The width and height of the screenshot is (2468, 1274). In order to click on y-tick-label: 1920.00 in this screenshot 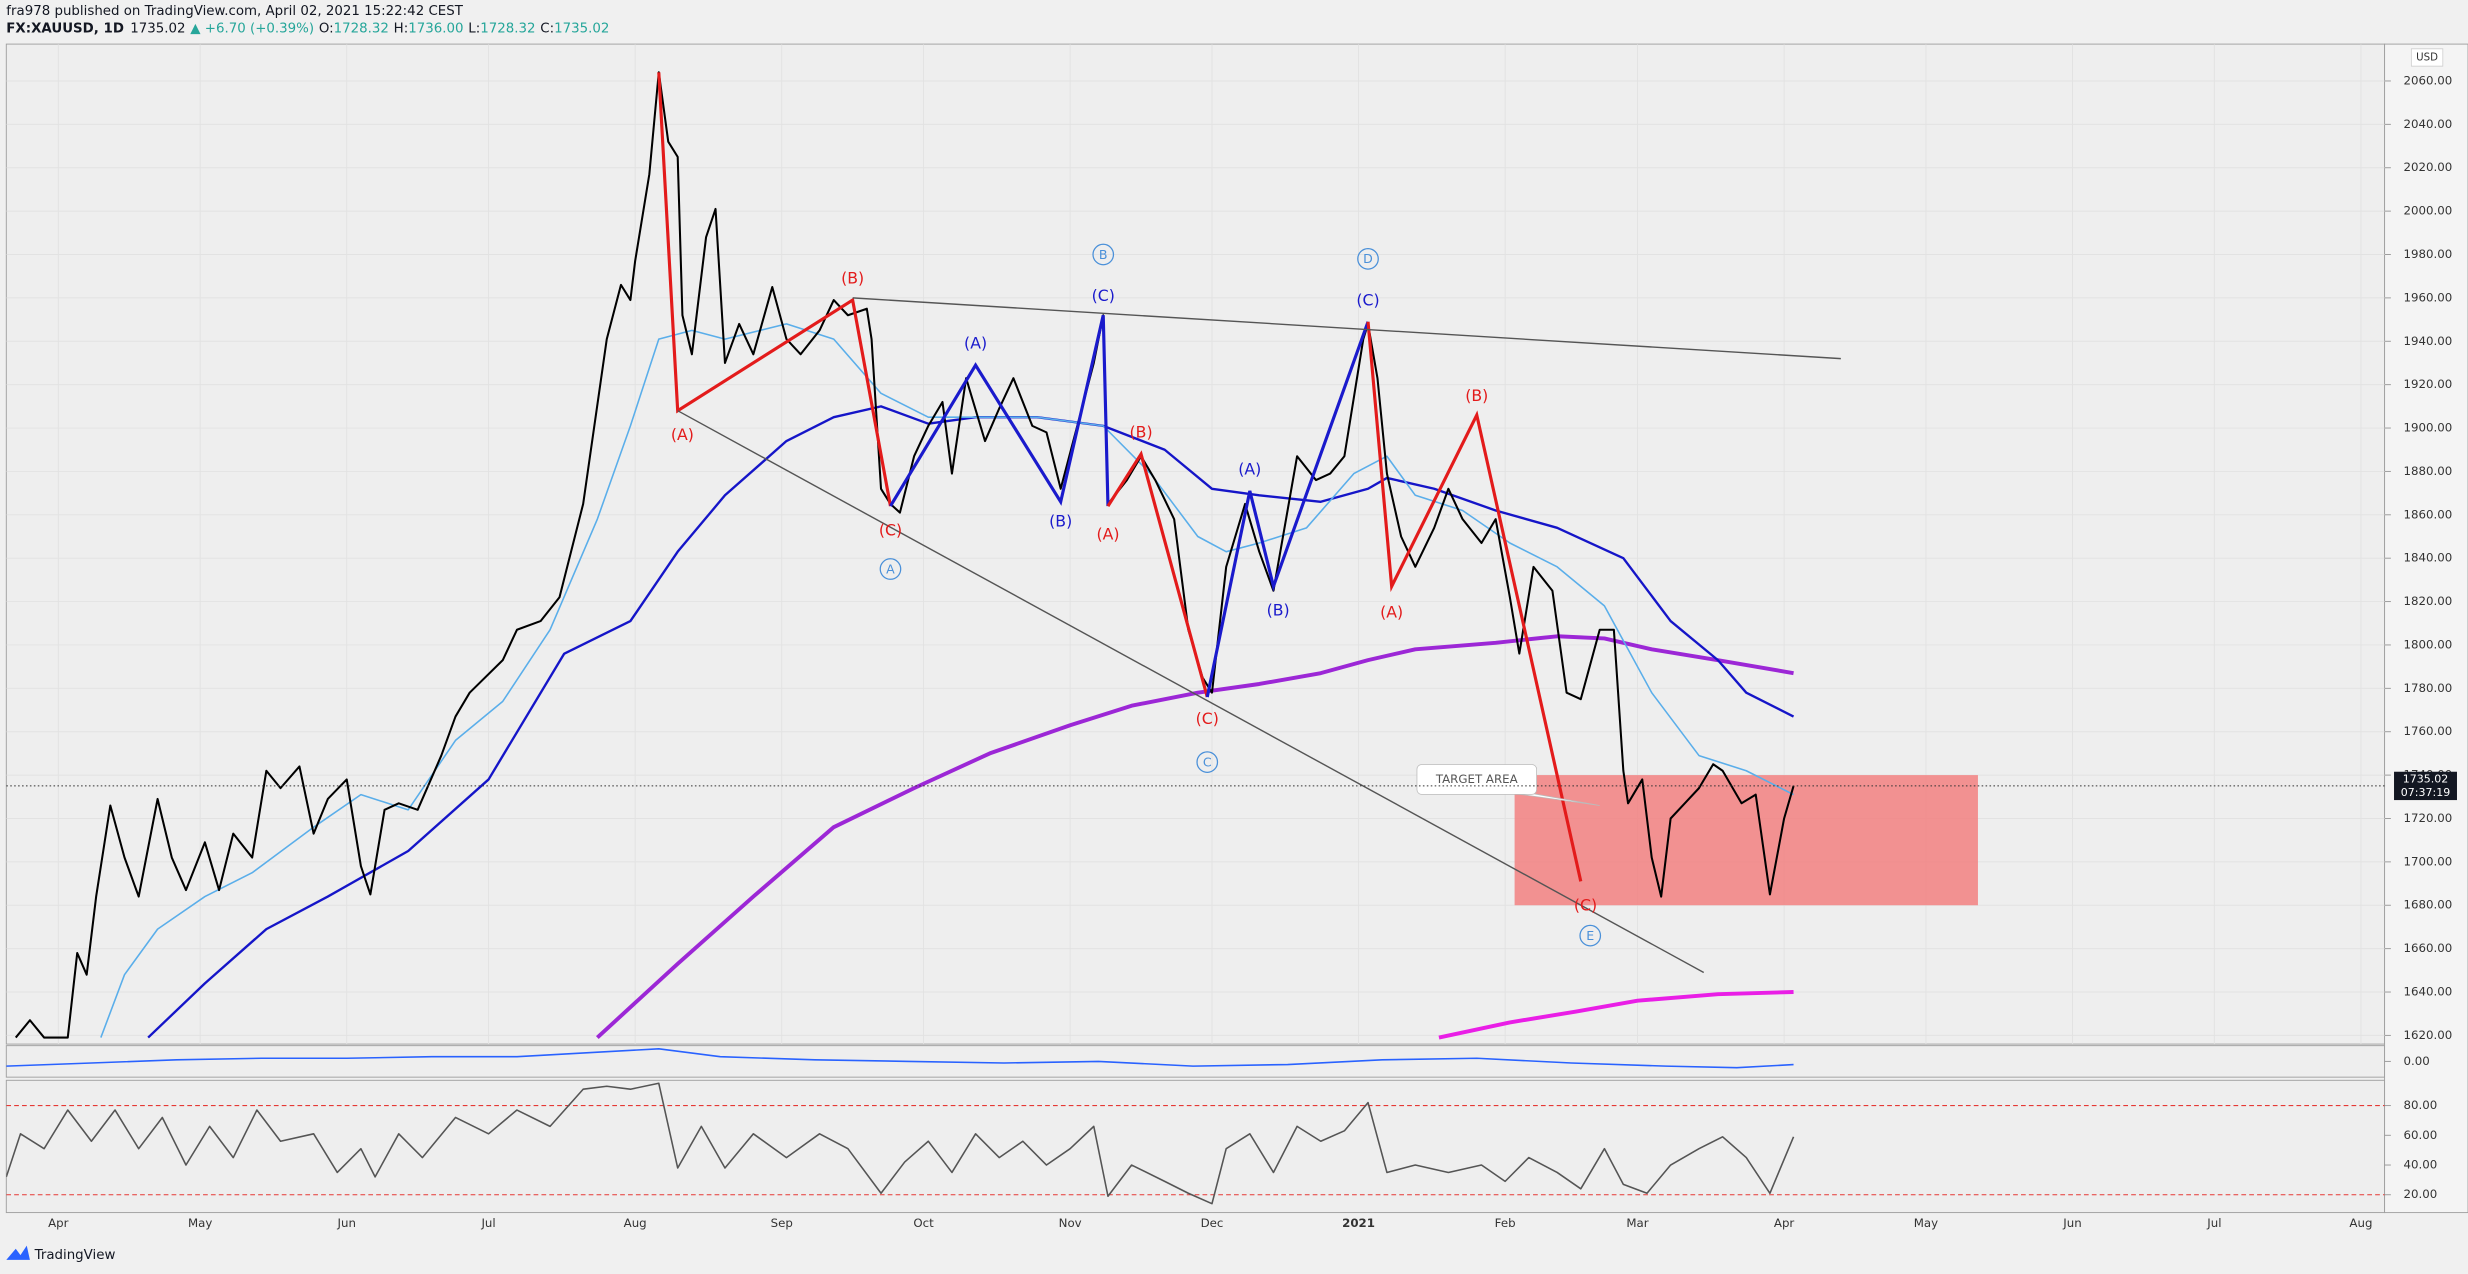, I will do `click(2427, 384)`.